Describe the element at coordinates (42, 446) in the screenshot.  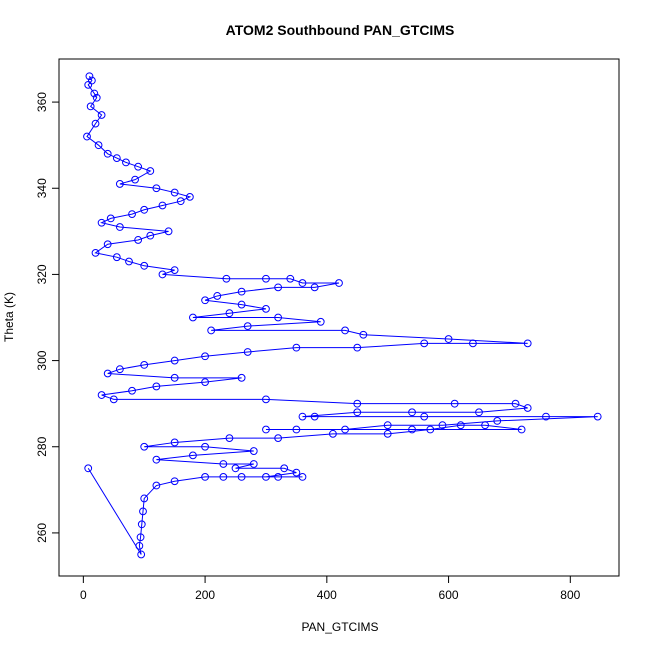
I see `y-tick-label: 280` at that location.